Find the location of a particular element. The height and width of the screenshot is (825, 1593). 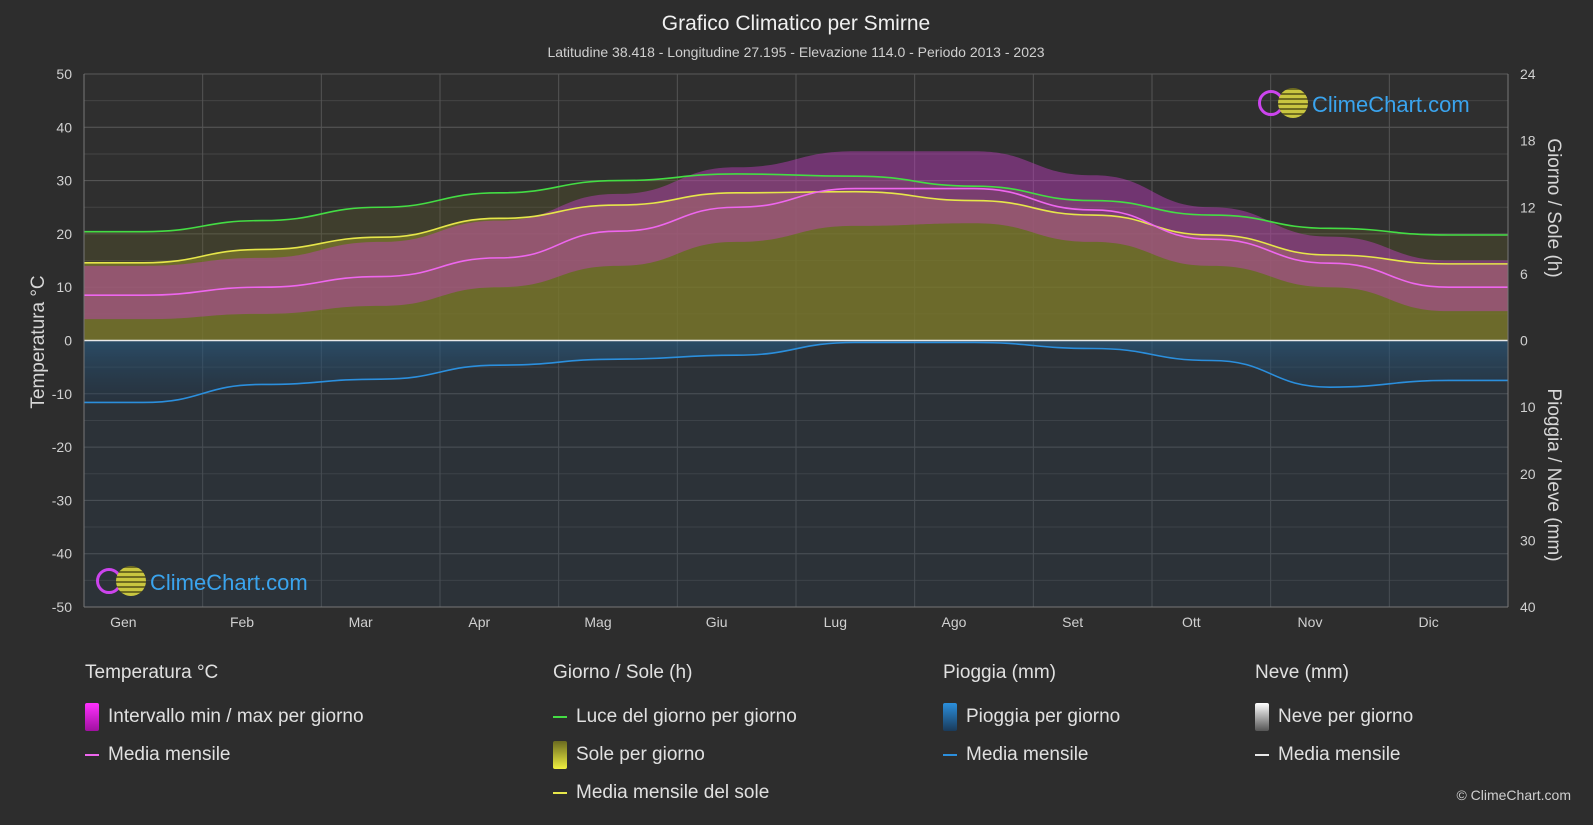

right-bottom-tick-label: 10 is located at coordinates (1528, 407).